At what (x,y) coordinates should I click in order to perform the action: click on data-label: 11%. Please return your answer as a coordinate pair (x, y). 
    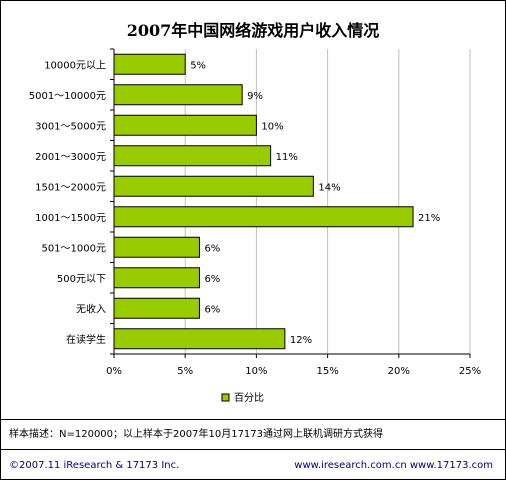
    Looking at the image, I should click on (287, 157).